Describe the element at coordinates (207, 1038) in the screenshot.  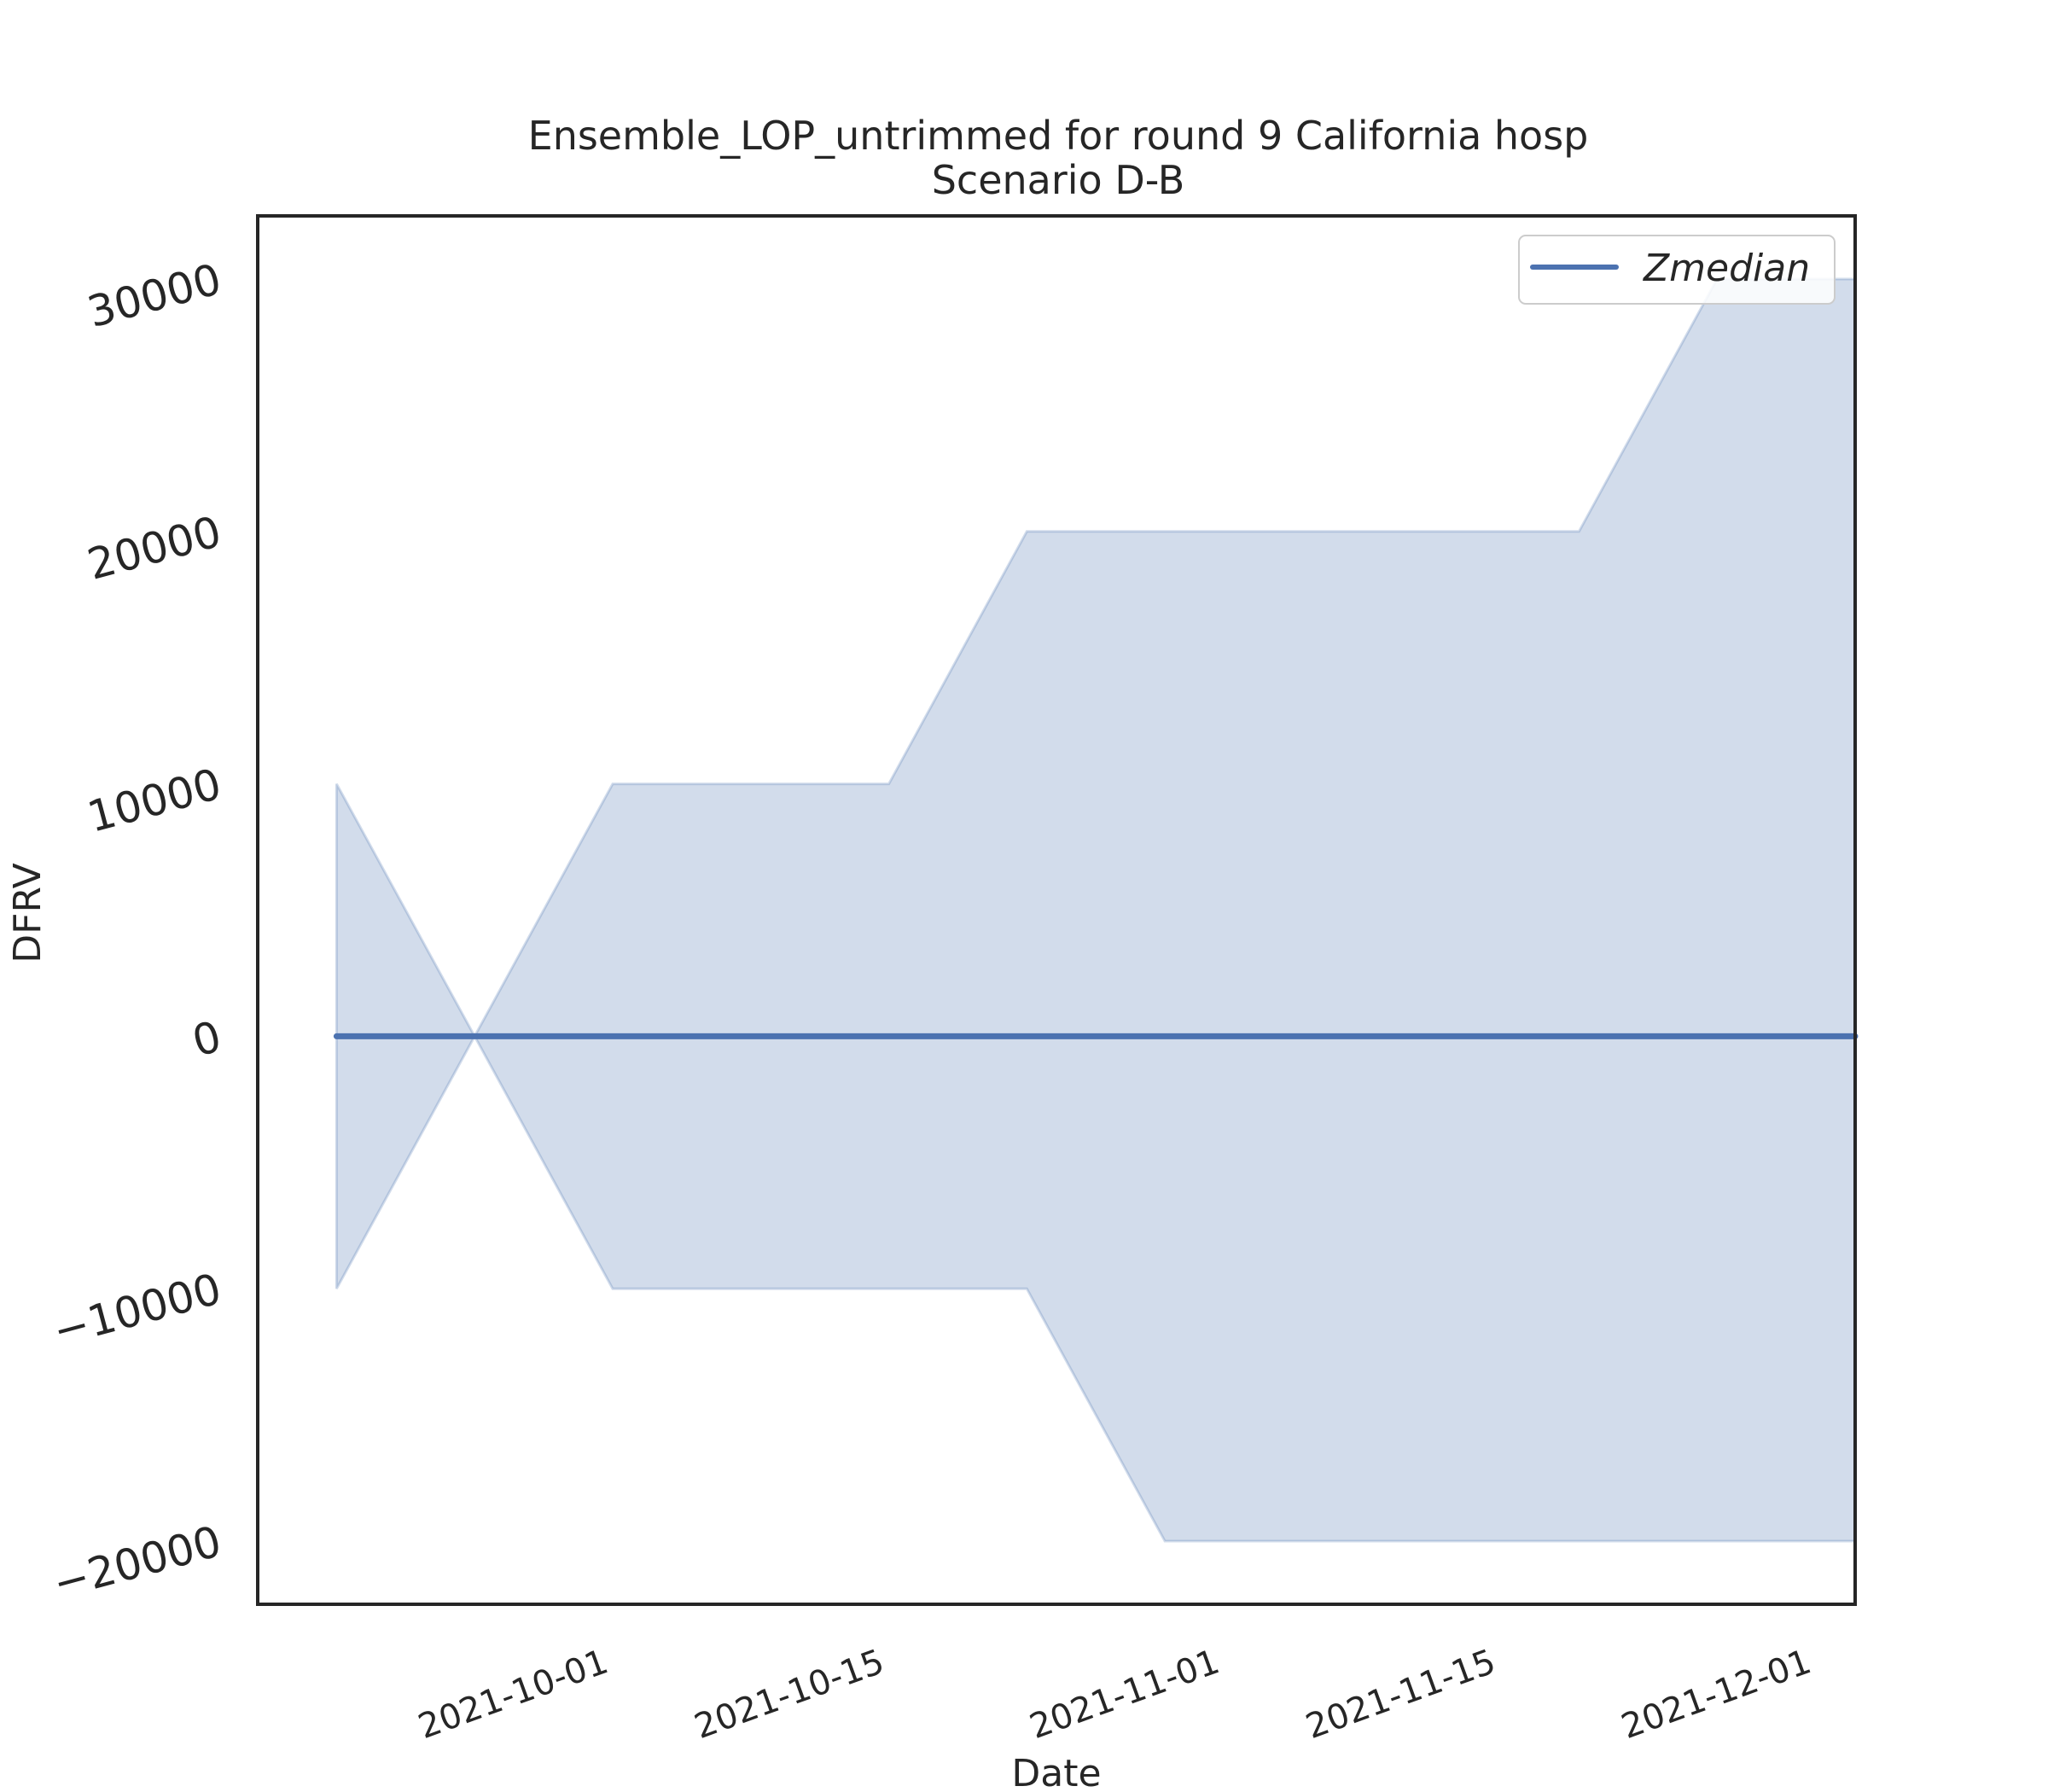
I see `y-tick-label: 0` at that location.